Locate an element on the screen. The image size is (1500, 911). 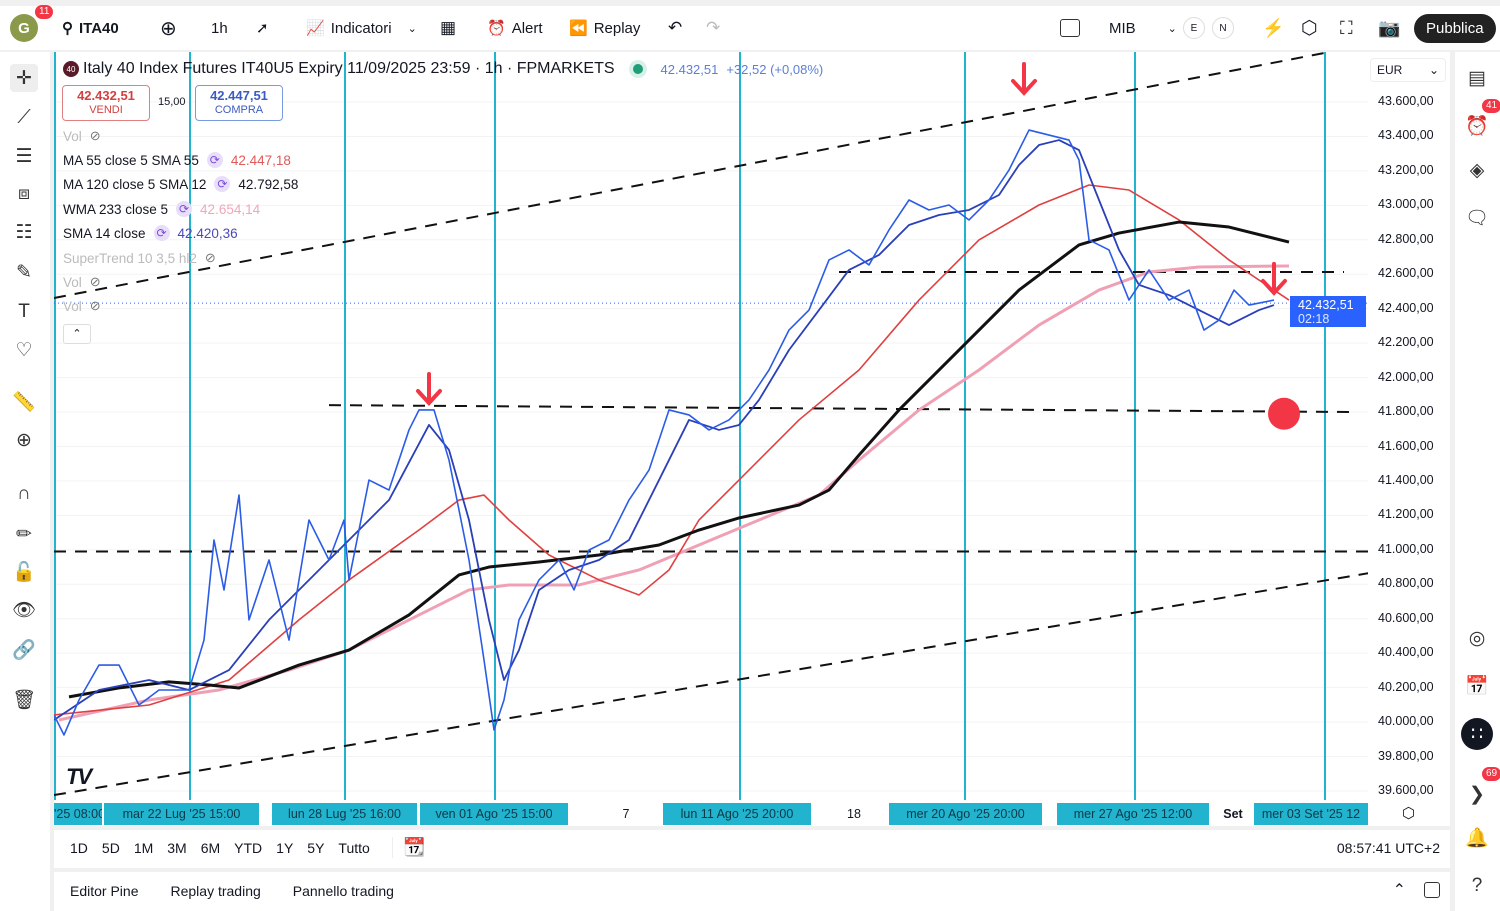
lock-drawing-icon: ✏ is located at coordinates (24, 534).